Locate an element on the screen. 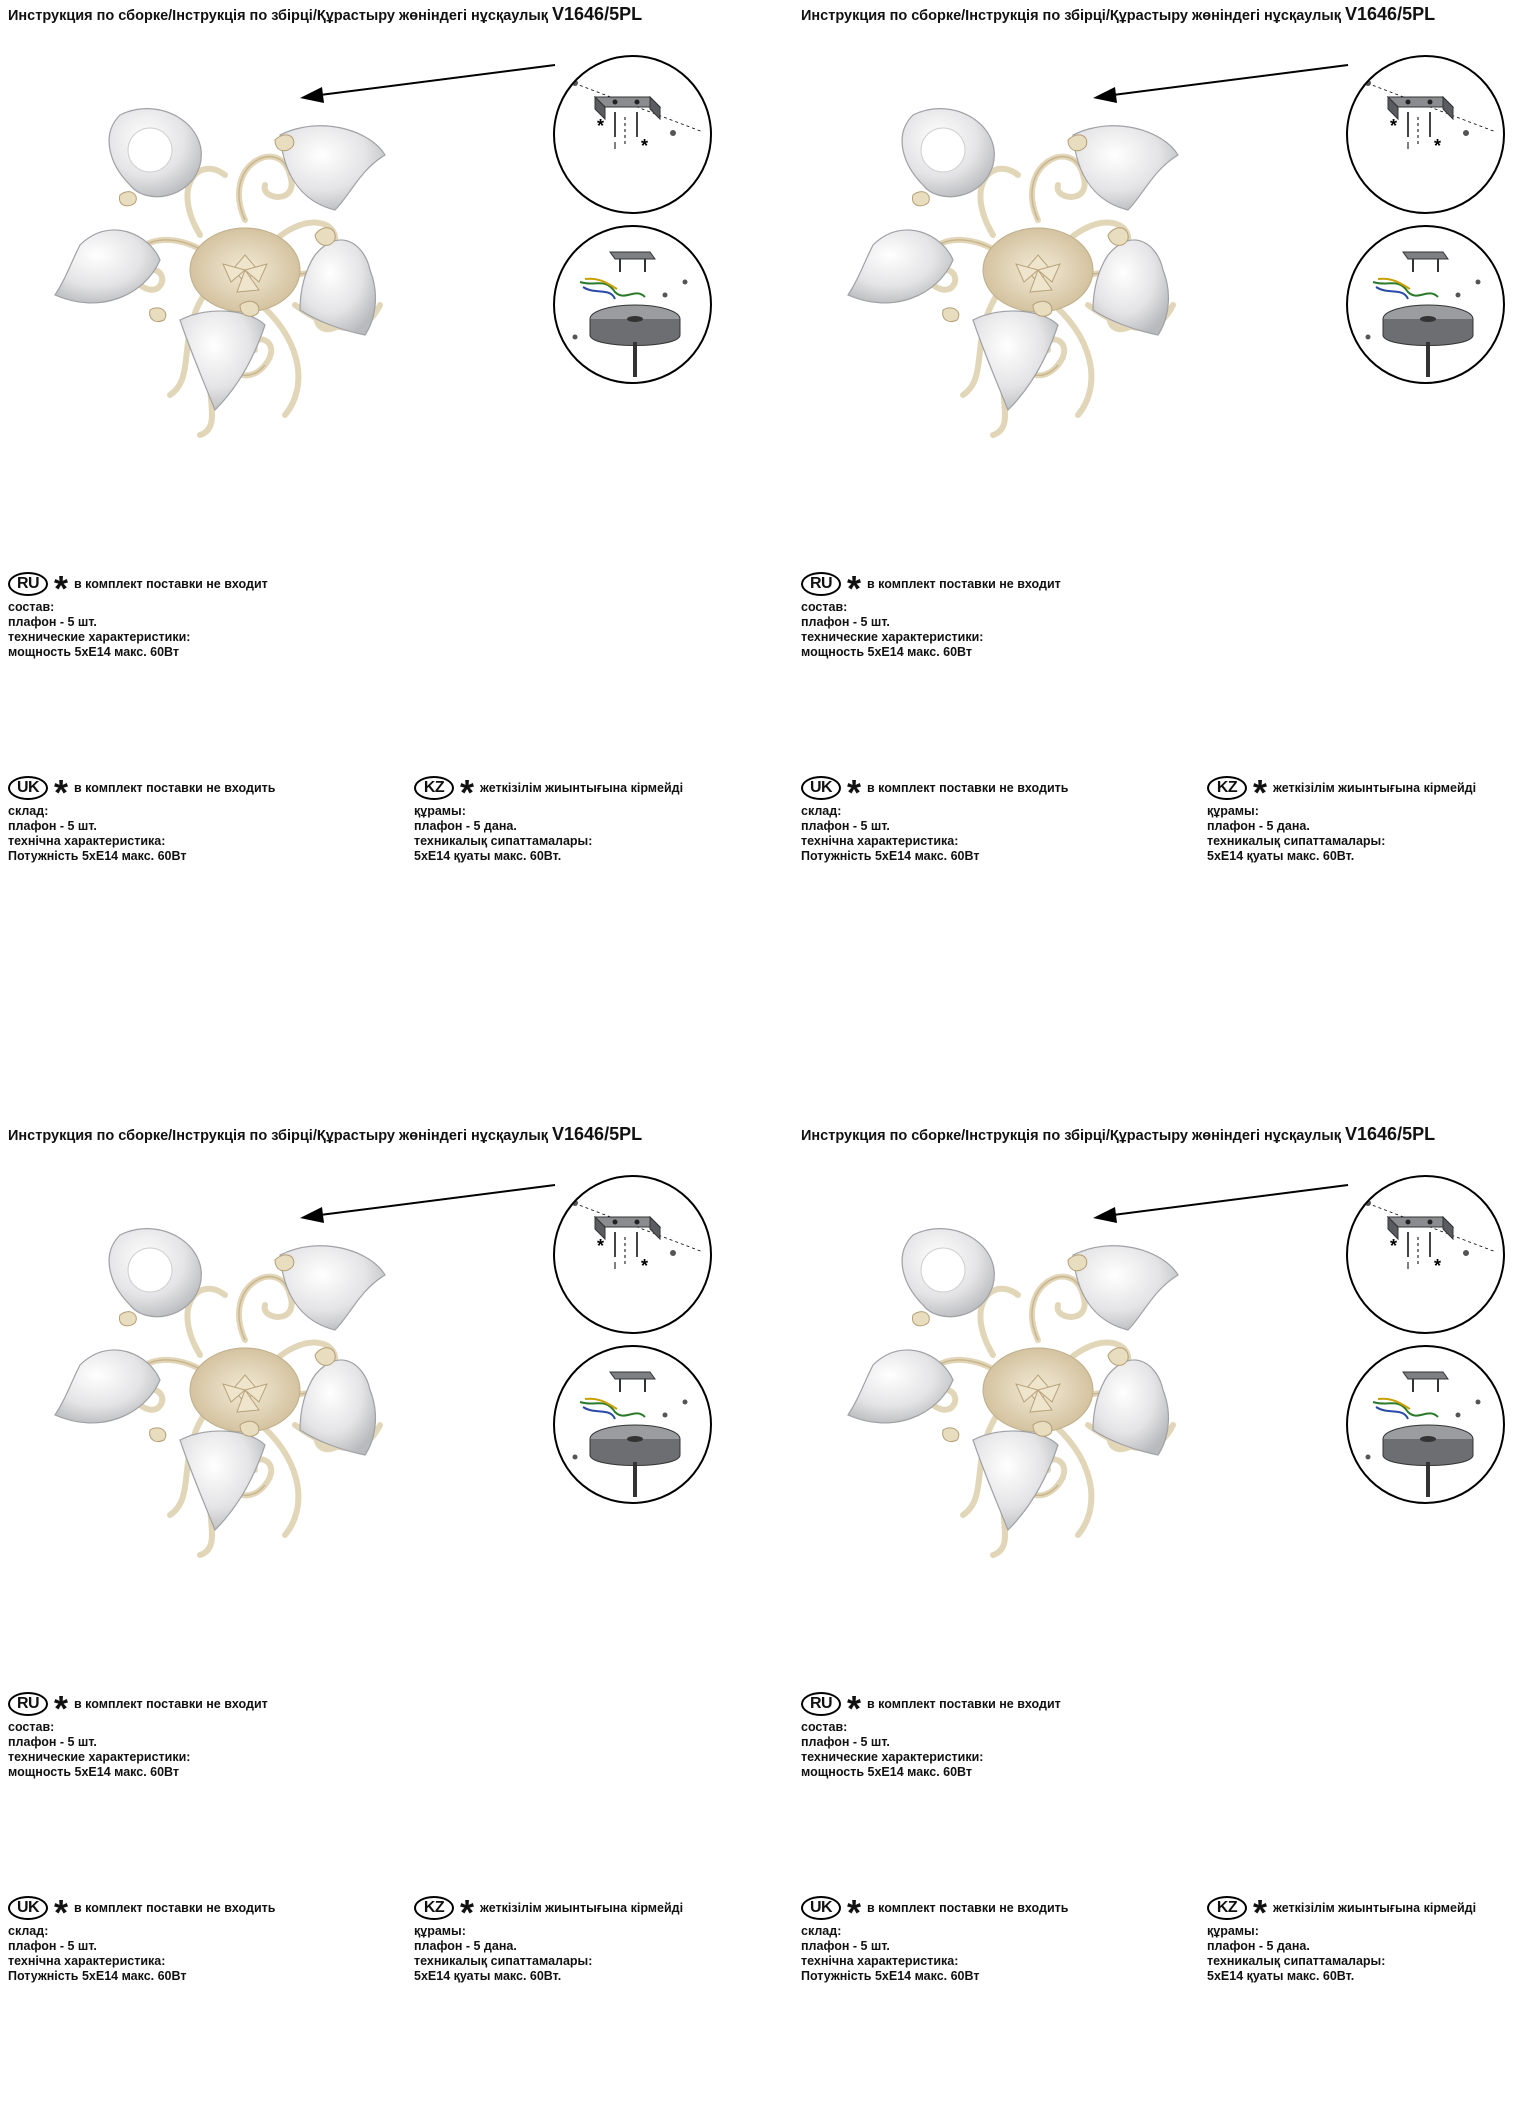 This screenshot has width=1518, height=2120. uk-language-badge: UK is located at coordinates (28, 1908).